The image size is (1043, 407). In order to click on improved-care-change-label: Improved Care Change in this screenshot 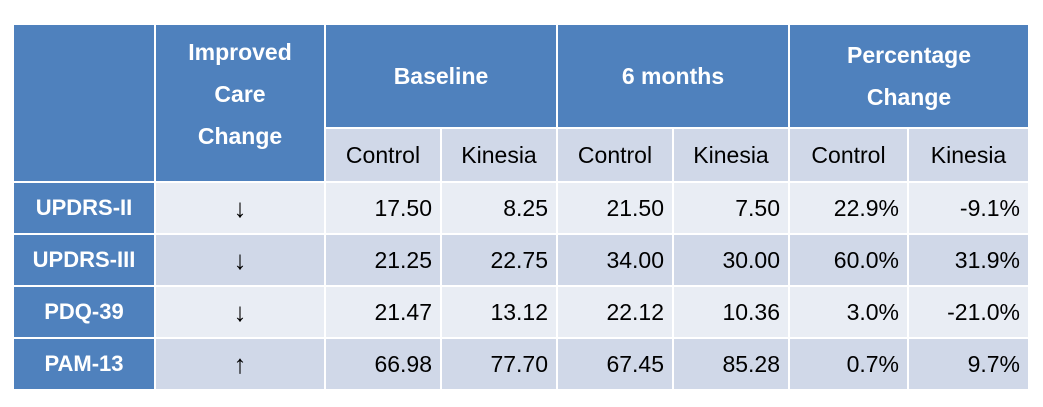, I will do `click(240, 94)`.